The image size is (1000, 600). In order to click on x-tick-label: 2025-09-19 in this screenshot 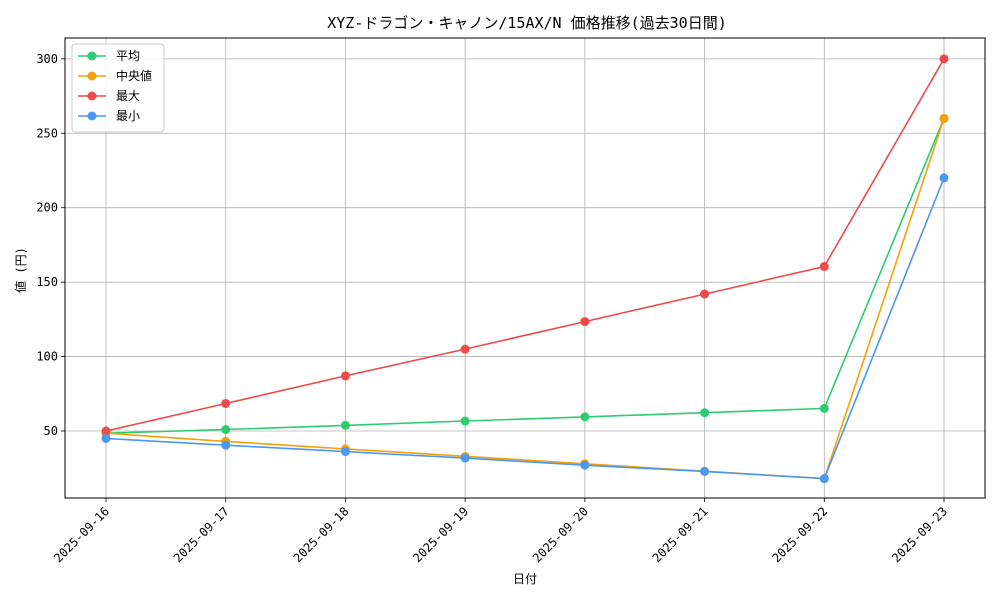, I will do `click(440, 534)`.